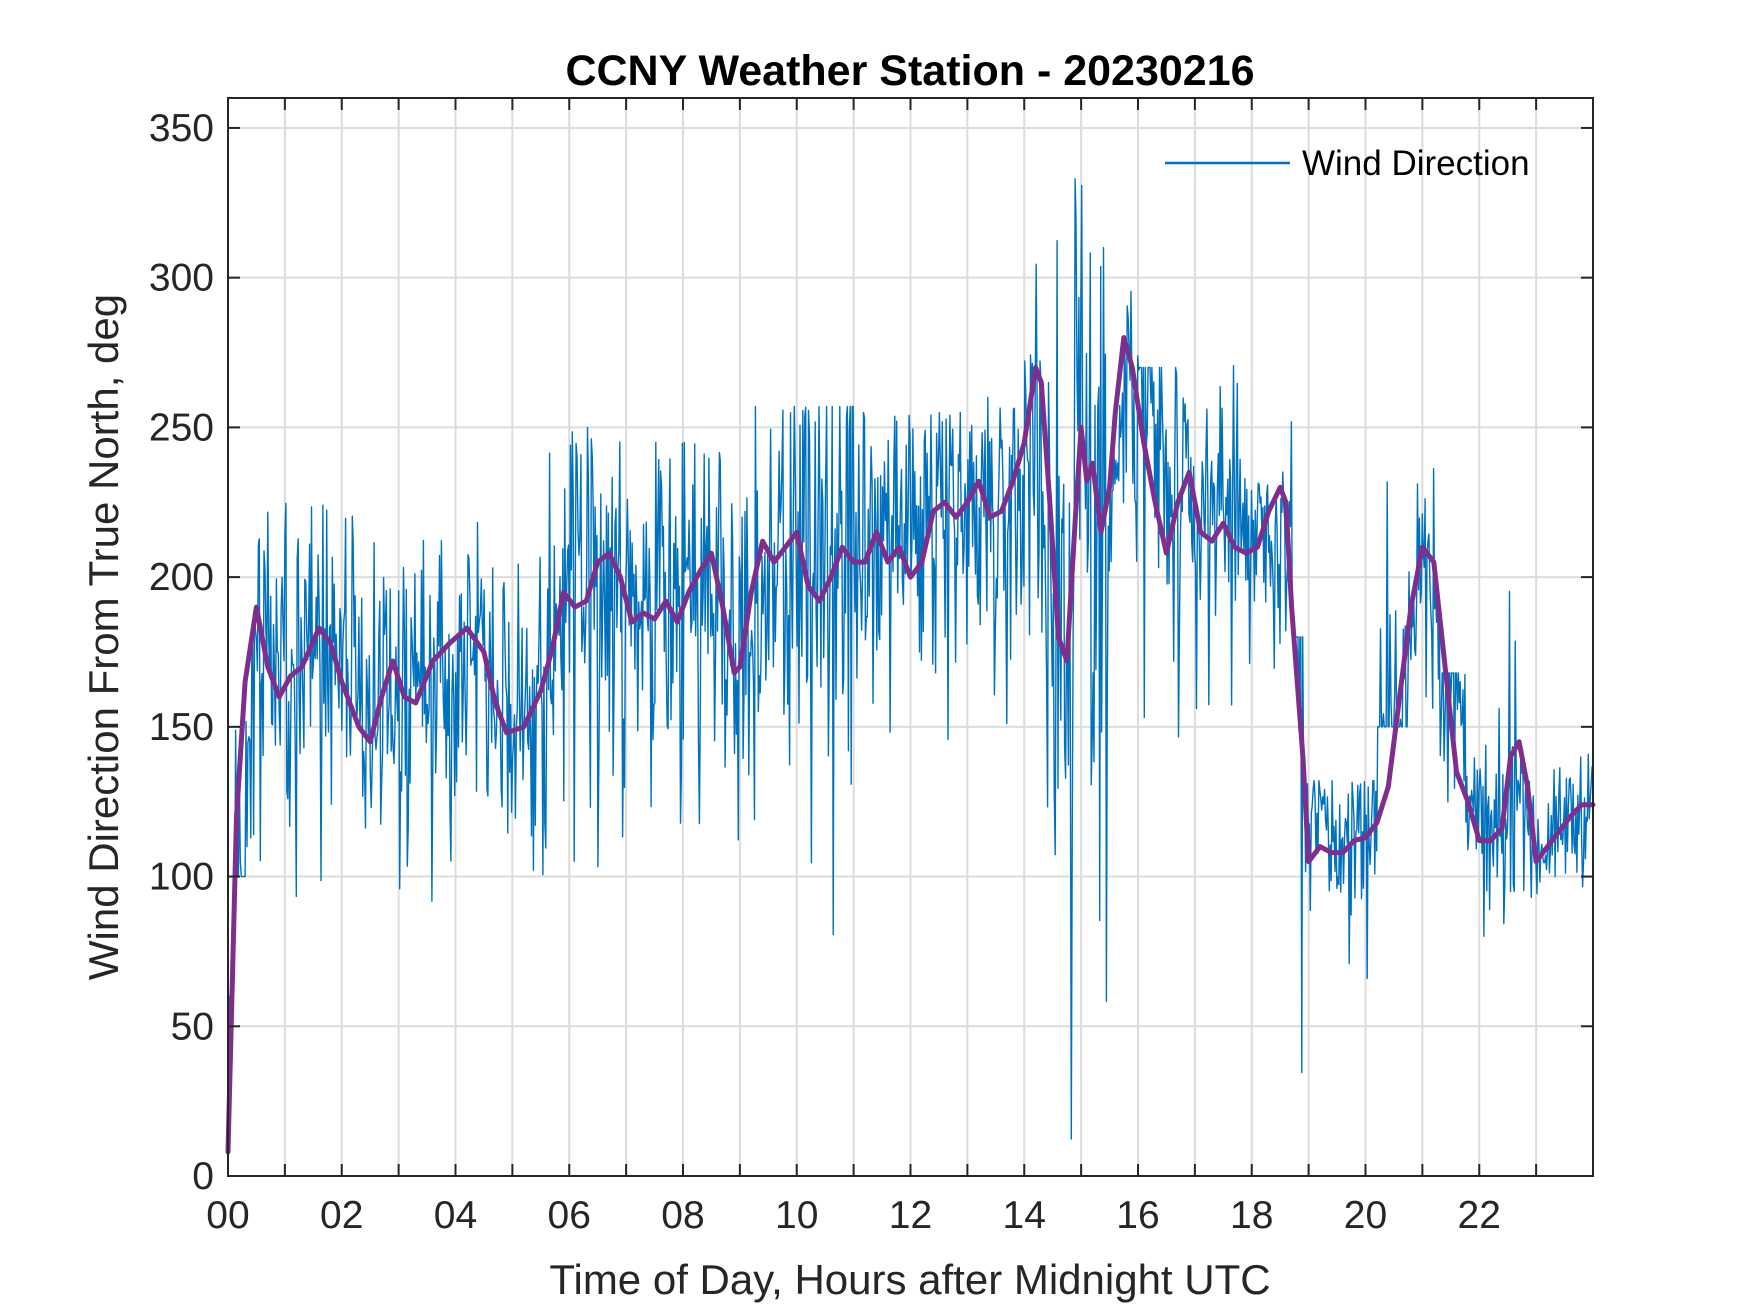 The image size is (1750, 1313). Describe the element at coordinates (192, 1026) in the screenshot. I see `y-tick-label: 50` at that location.